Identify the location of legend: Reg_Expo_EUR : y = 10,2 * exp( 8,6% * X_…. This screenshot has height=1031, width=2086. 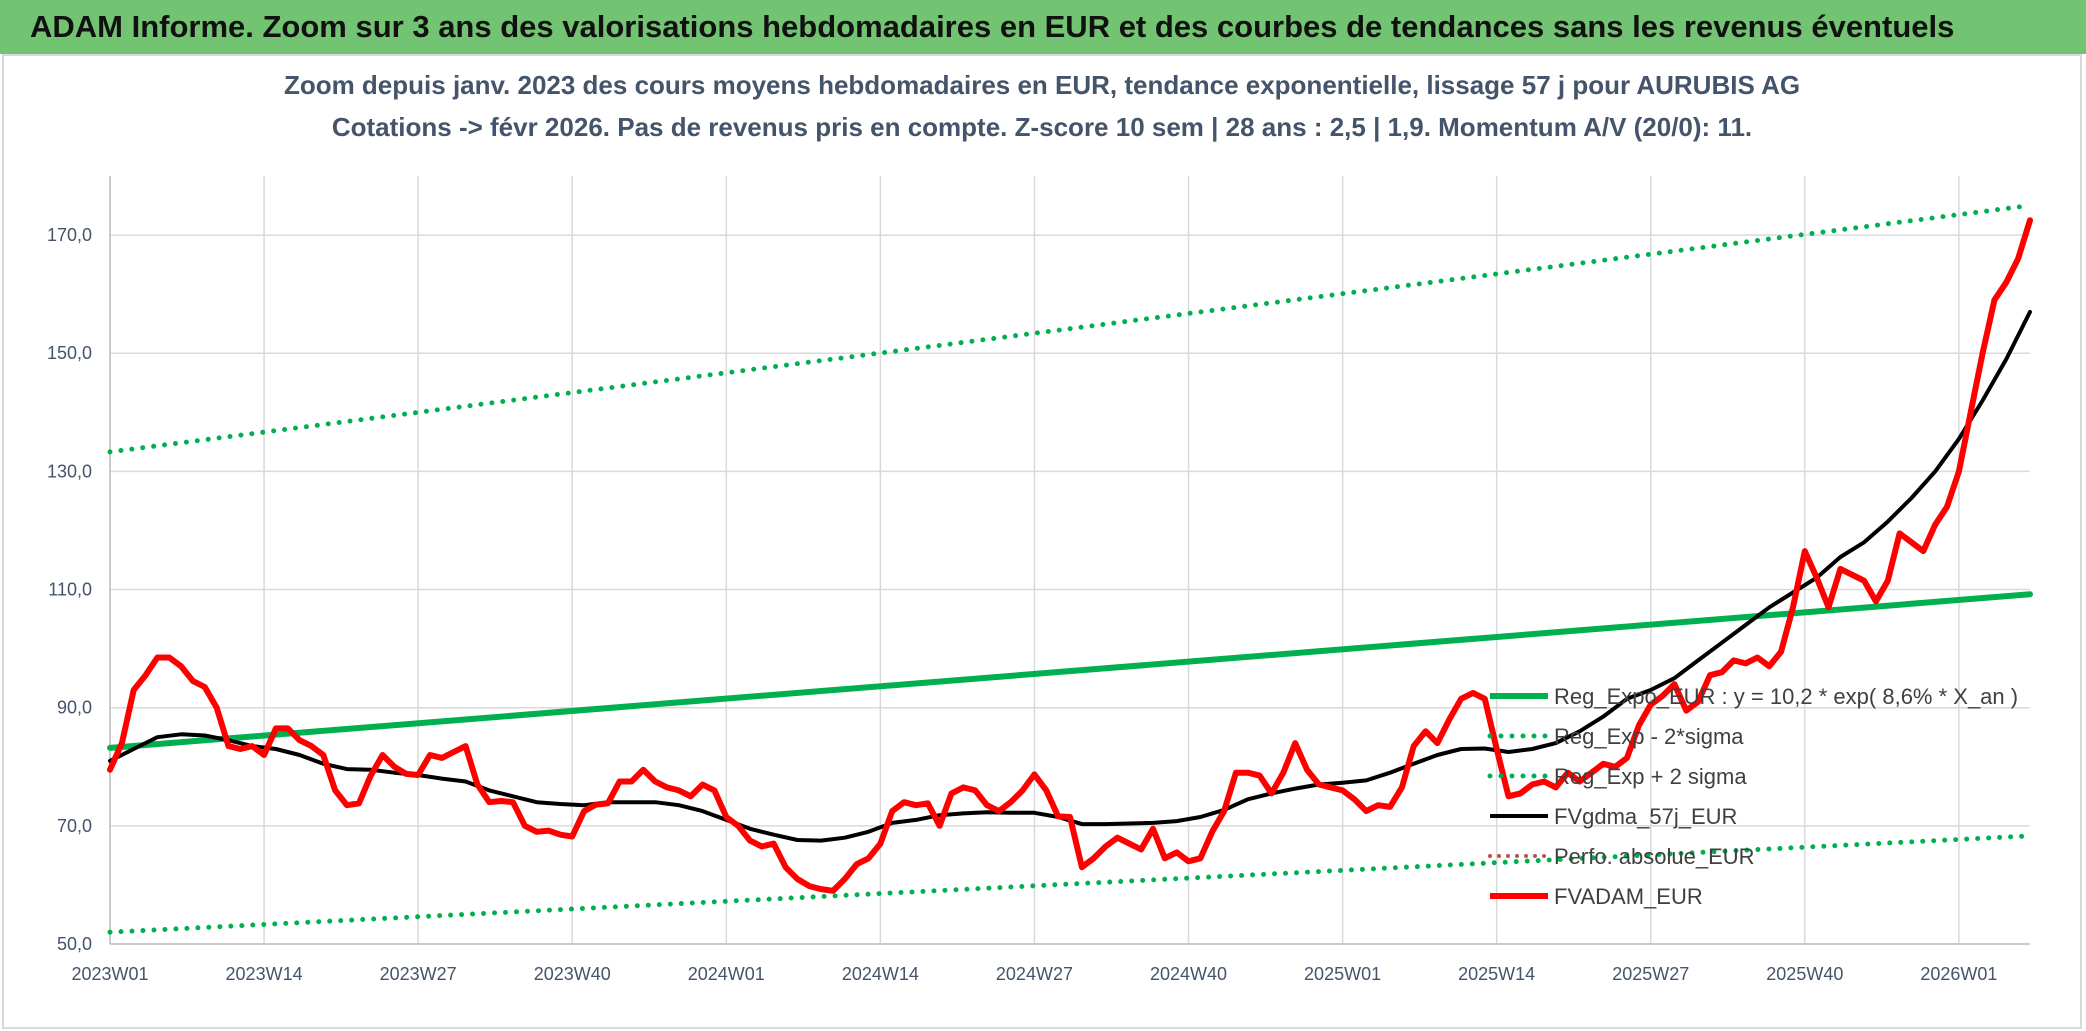
(1752, 796).